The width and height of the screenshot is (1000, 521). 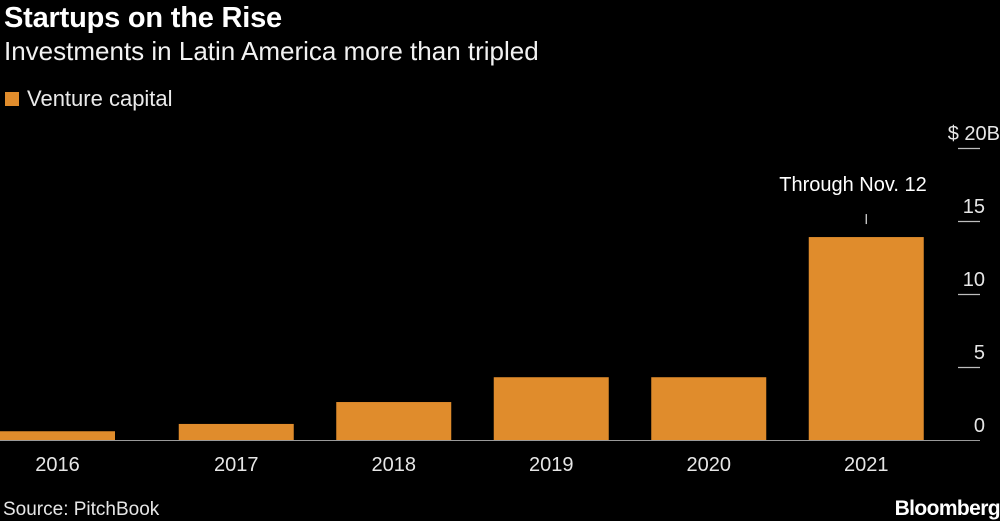 I want to click on bar-2016, so click(x=57, y=435).